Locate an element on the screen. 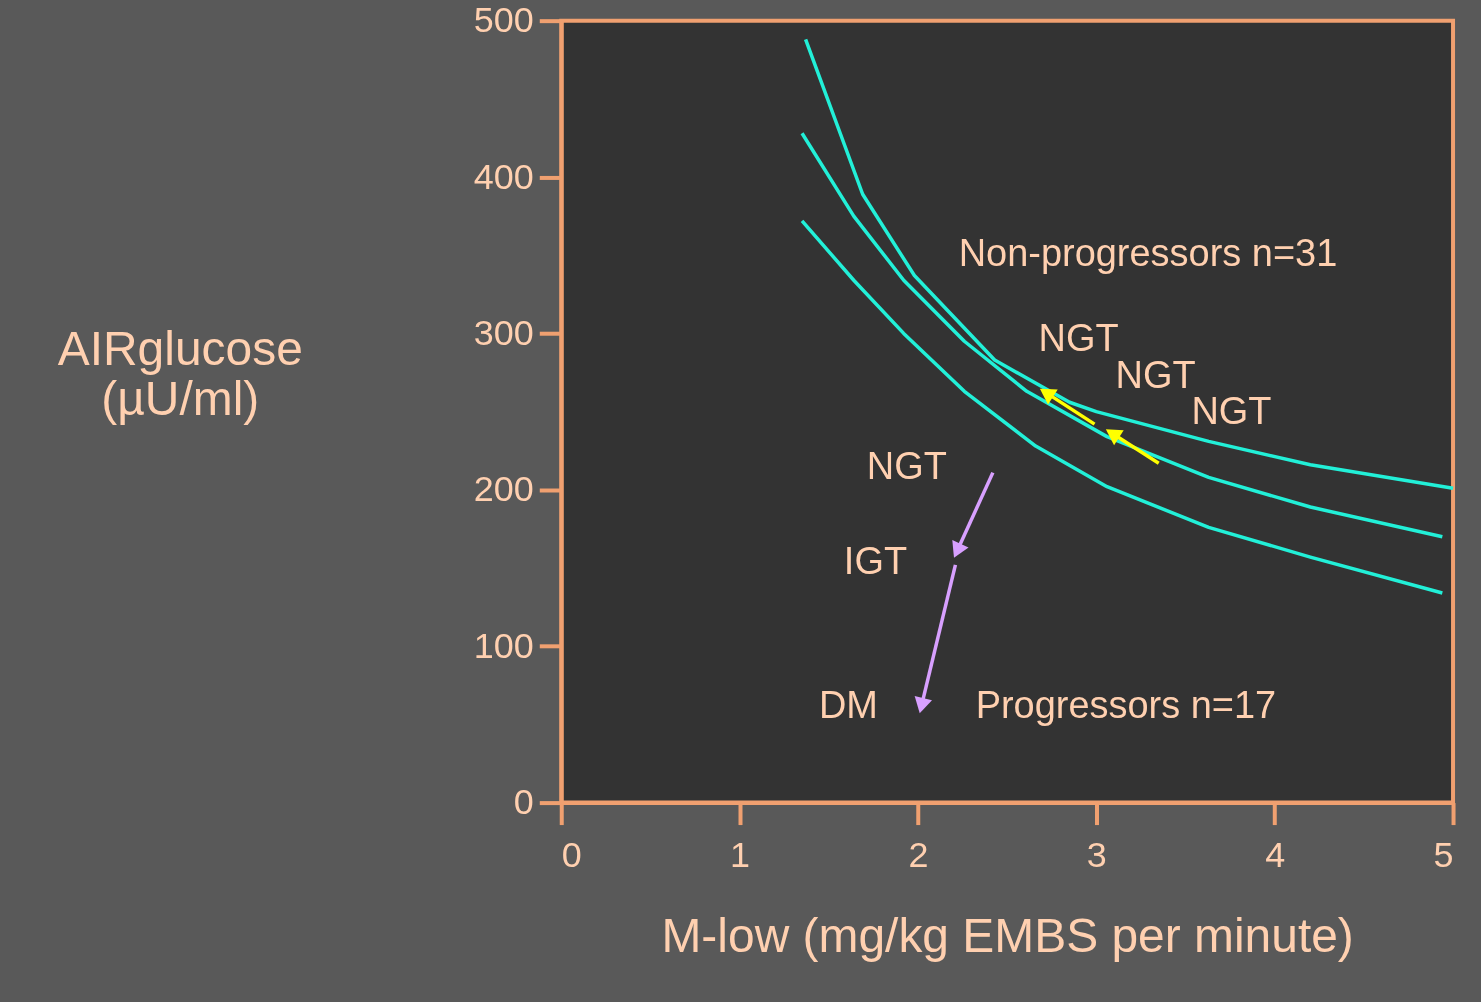 The height and width of the screenshot is (1002, 1481). y-tick-label: 0 is located at coordinates (523, 802).